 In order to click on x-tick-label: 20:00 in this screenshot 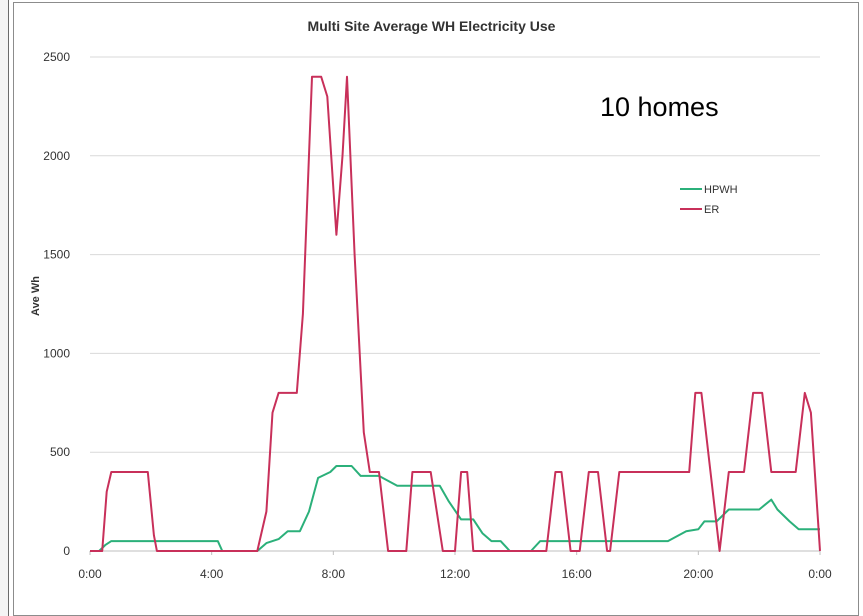, I will do `click(698, 574)`.